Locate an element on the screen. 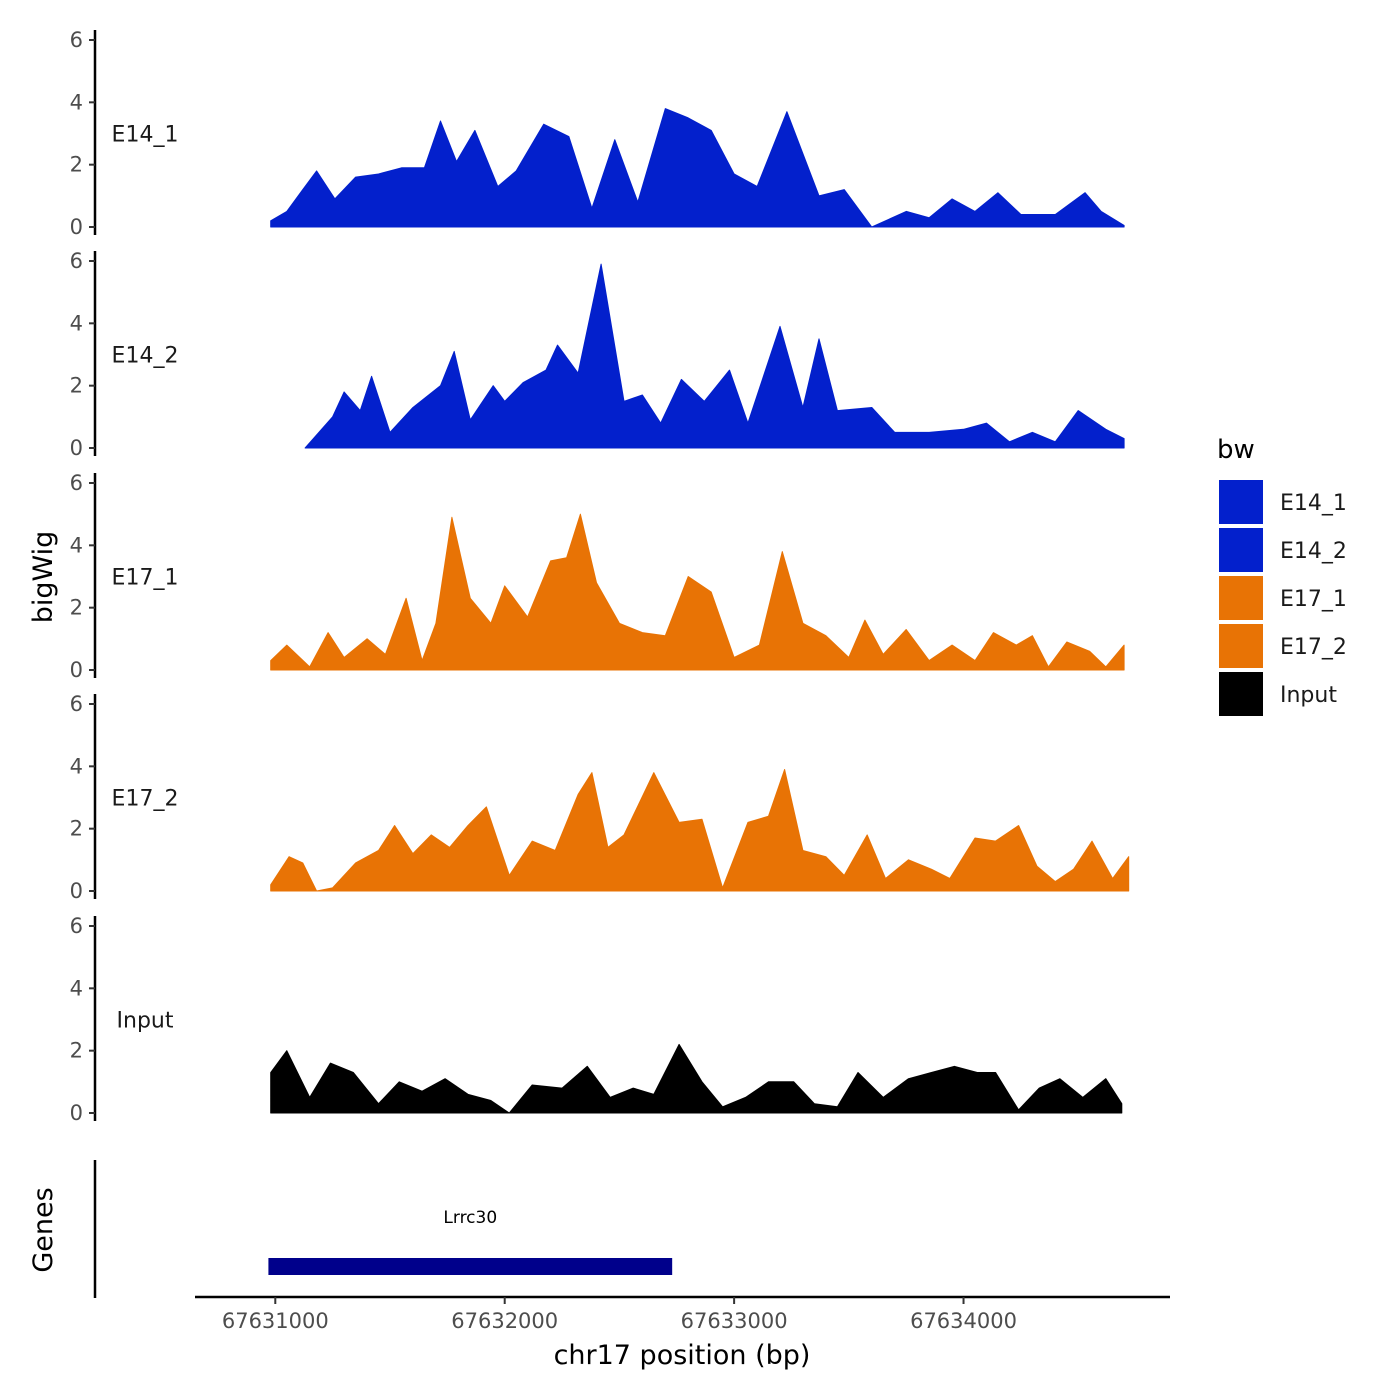 The width and height of the screenshot is (1400, 1400). legend: E14_1 E14_2 E17_1 E17_2 Input is located at coordinates (1283, 598).